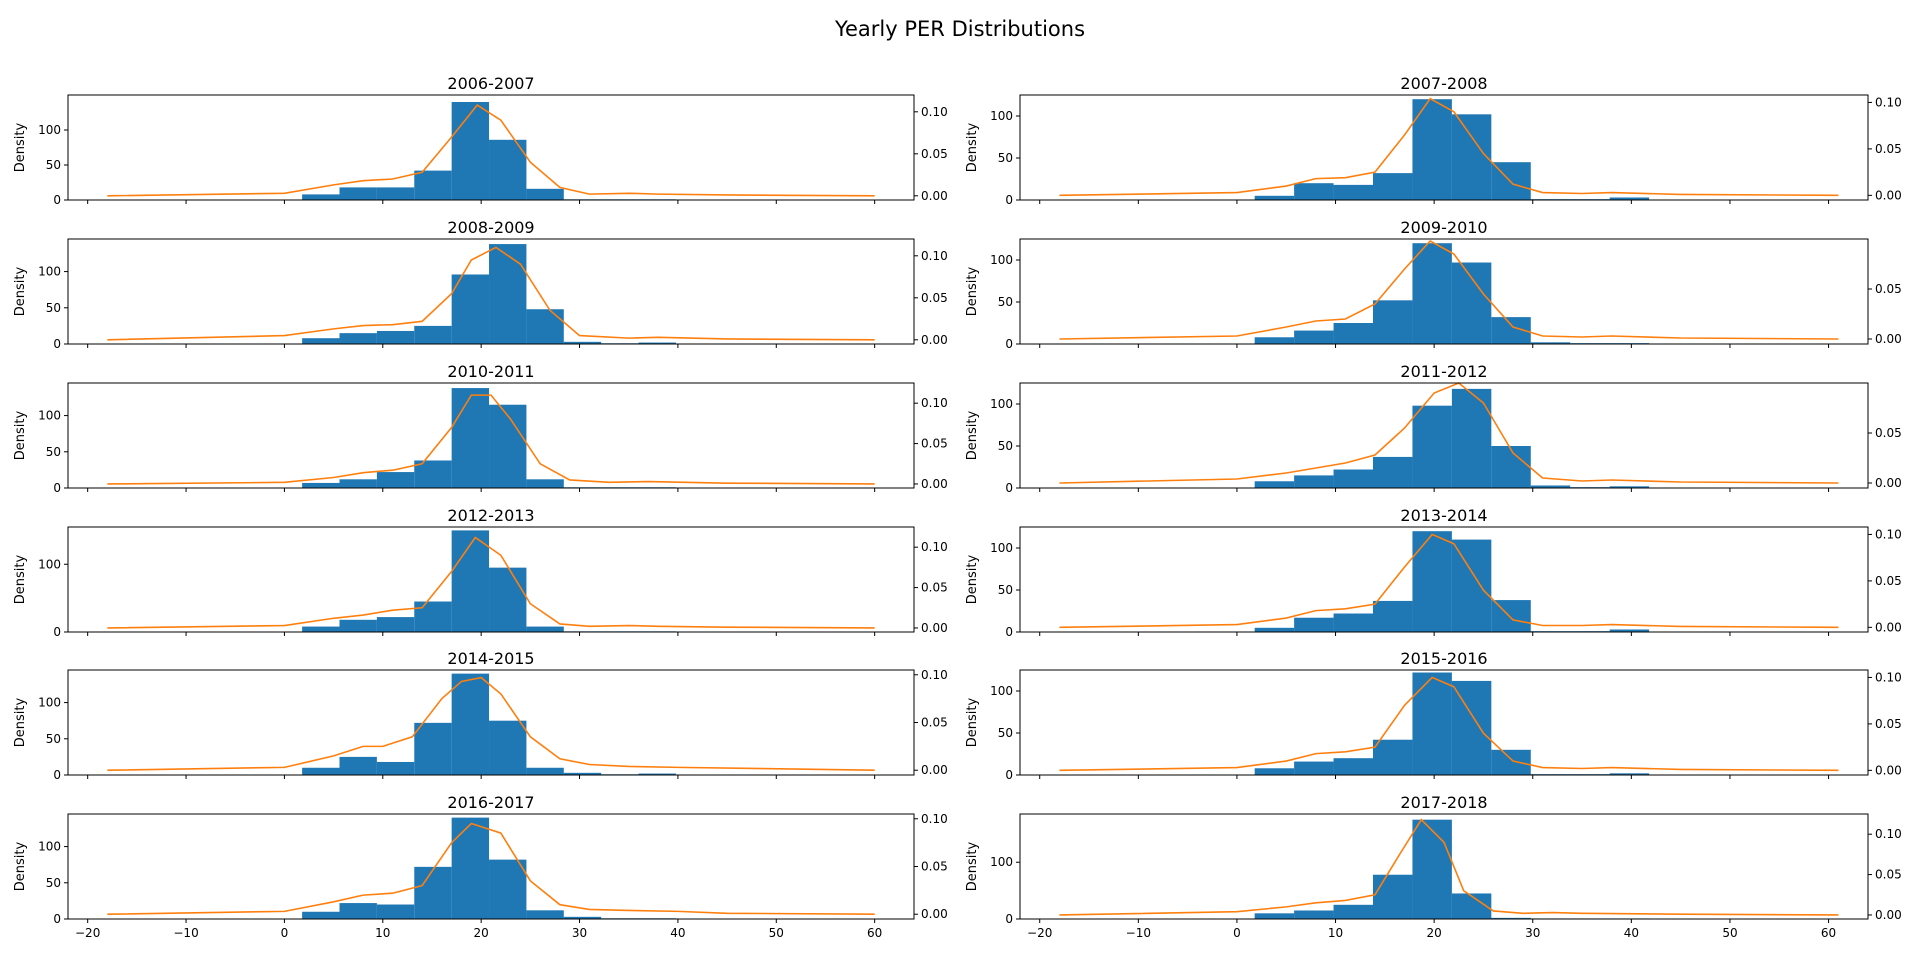 The height and width of the screenshot is (955, 1920). Describe the element at coordinates (1039, 933) in the screenshot. I see `x-tick-label: −20` at that location.